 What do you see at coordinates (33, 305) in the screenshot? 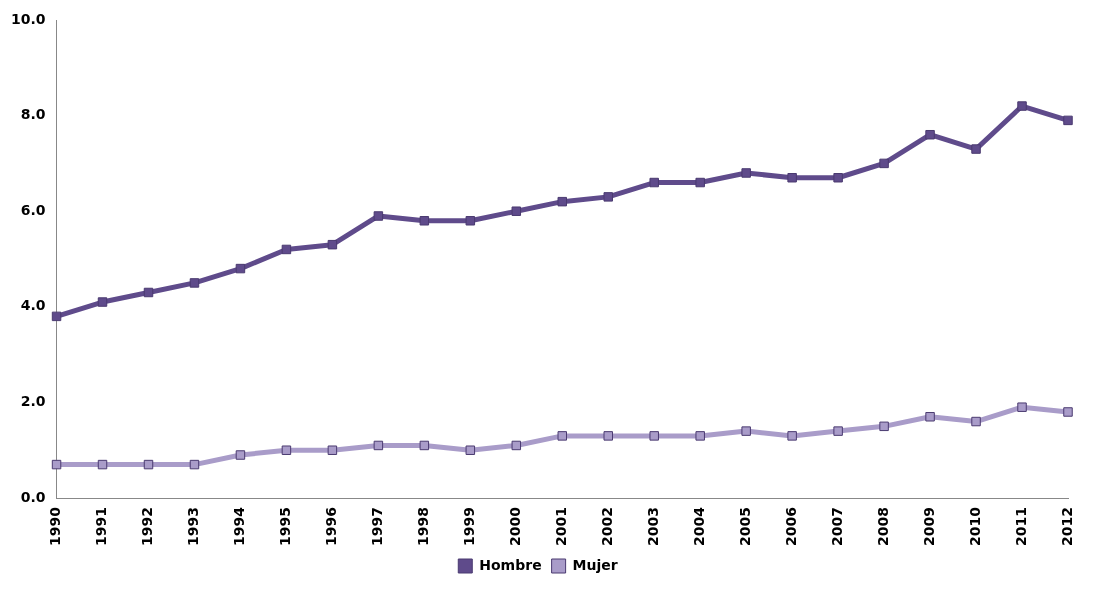
I see `y-tick-label: 4.0` at bounding box center [33, 305].